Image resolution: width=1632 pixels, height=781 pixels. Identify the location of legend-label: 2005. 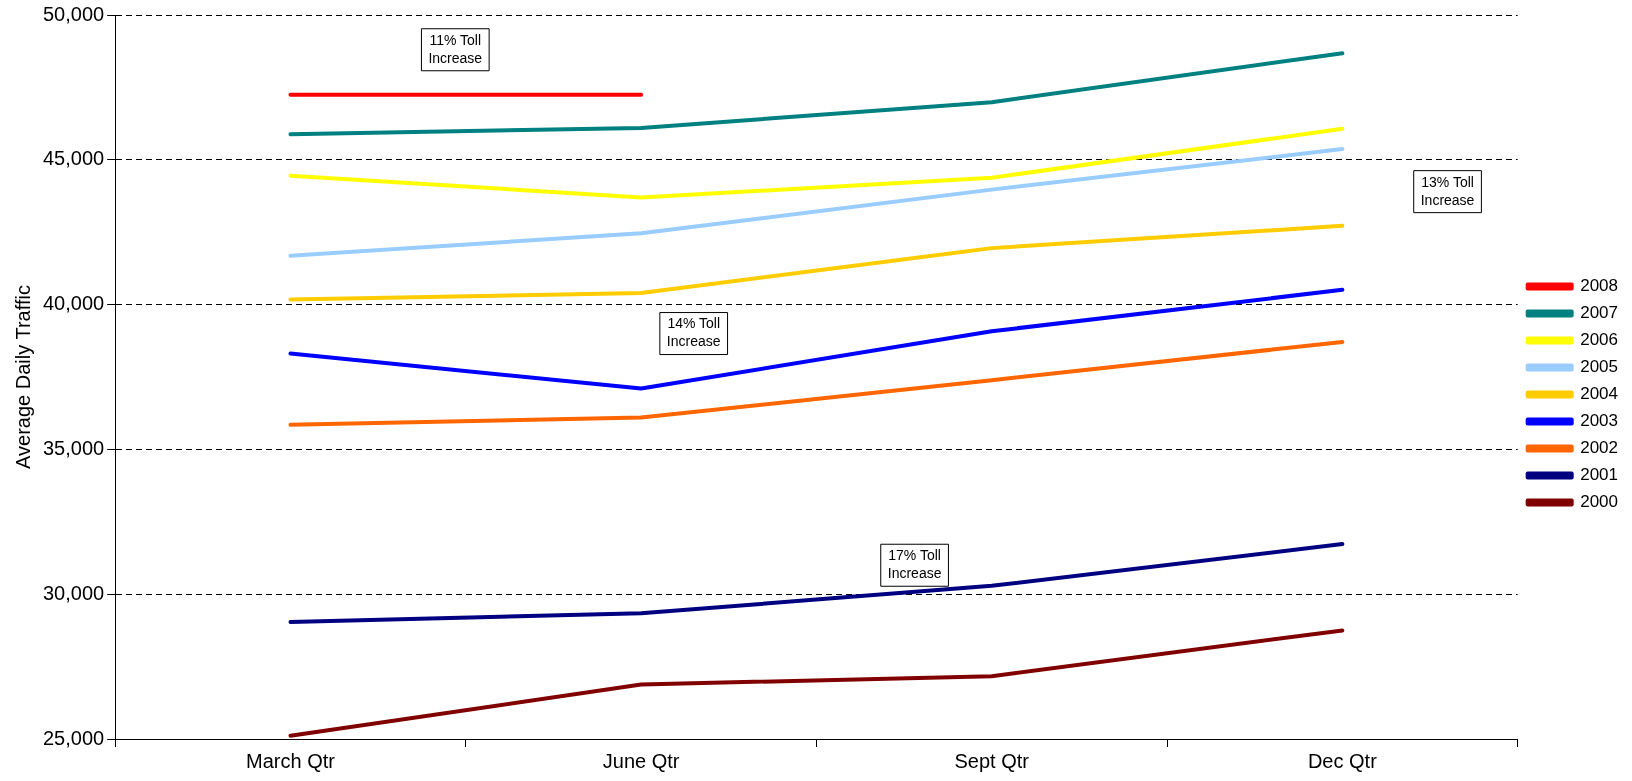
(1599, 367).